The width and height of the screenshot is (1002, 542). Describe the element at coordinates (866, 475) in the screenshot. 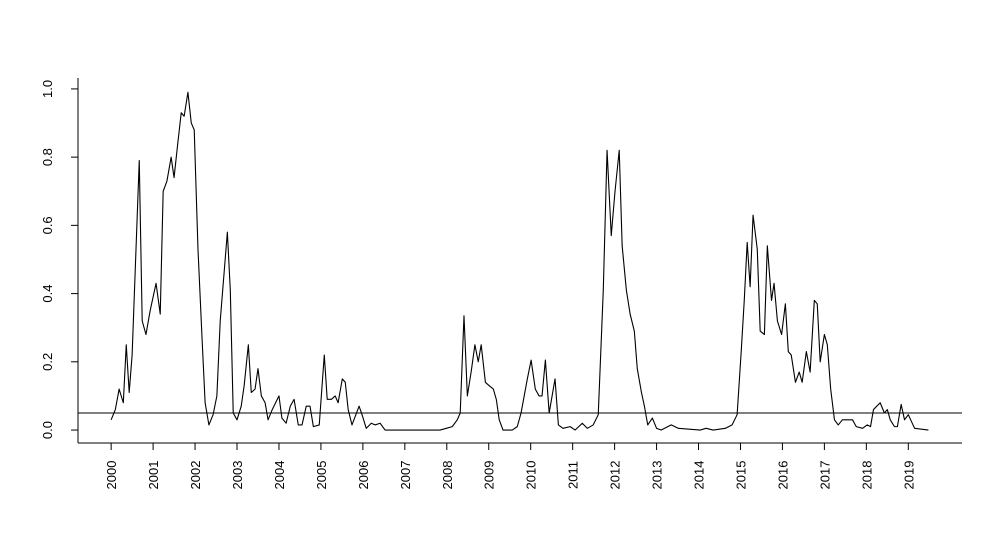

I see `x-tick-label: 2018` at that location.